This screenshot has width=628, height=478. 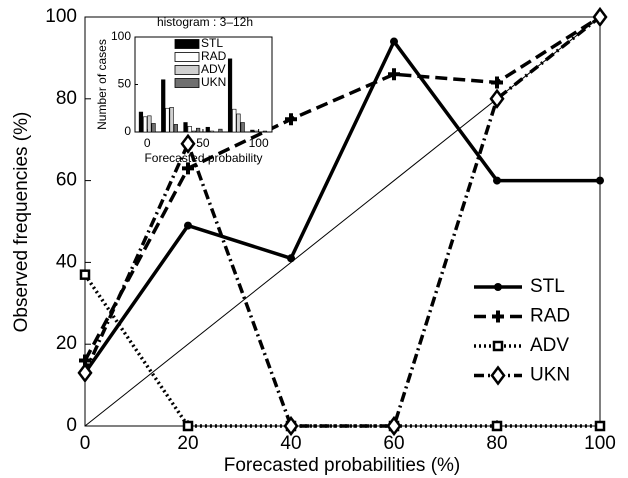 What do you see at coordinates (600, 443) in the screenshot?
I see `x-tick-label: 100` at bounding box center [600, 443].